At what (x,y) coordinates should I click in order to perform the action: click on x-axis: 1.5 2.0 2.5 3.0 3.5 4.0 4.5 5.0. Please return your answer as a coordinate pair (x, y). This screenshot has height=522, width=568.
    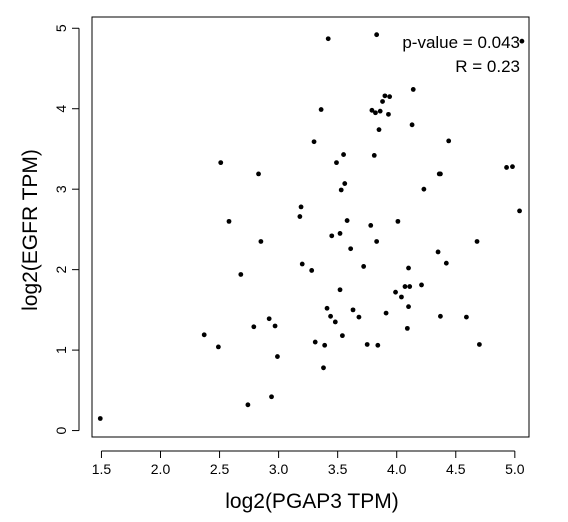
    Looking at the image, I should click on (308, 463).